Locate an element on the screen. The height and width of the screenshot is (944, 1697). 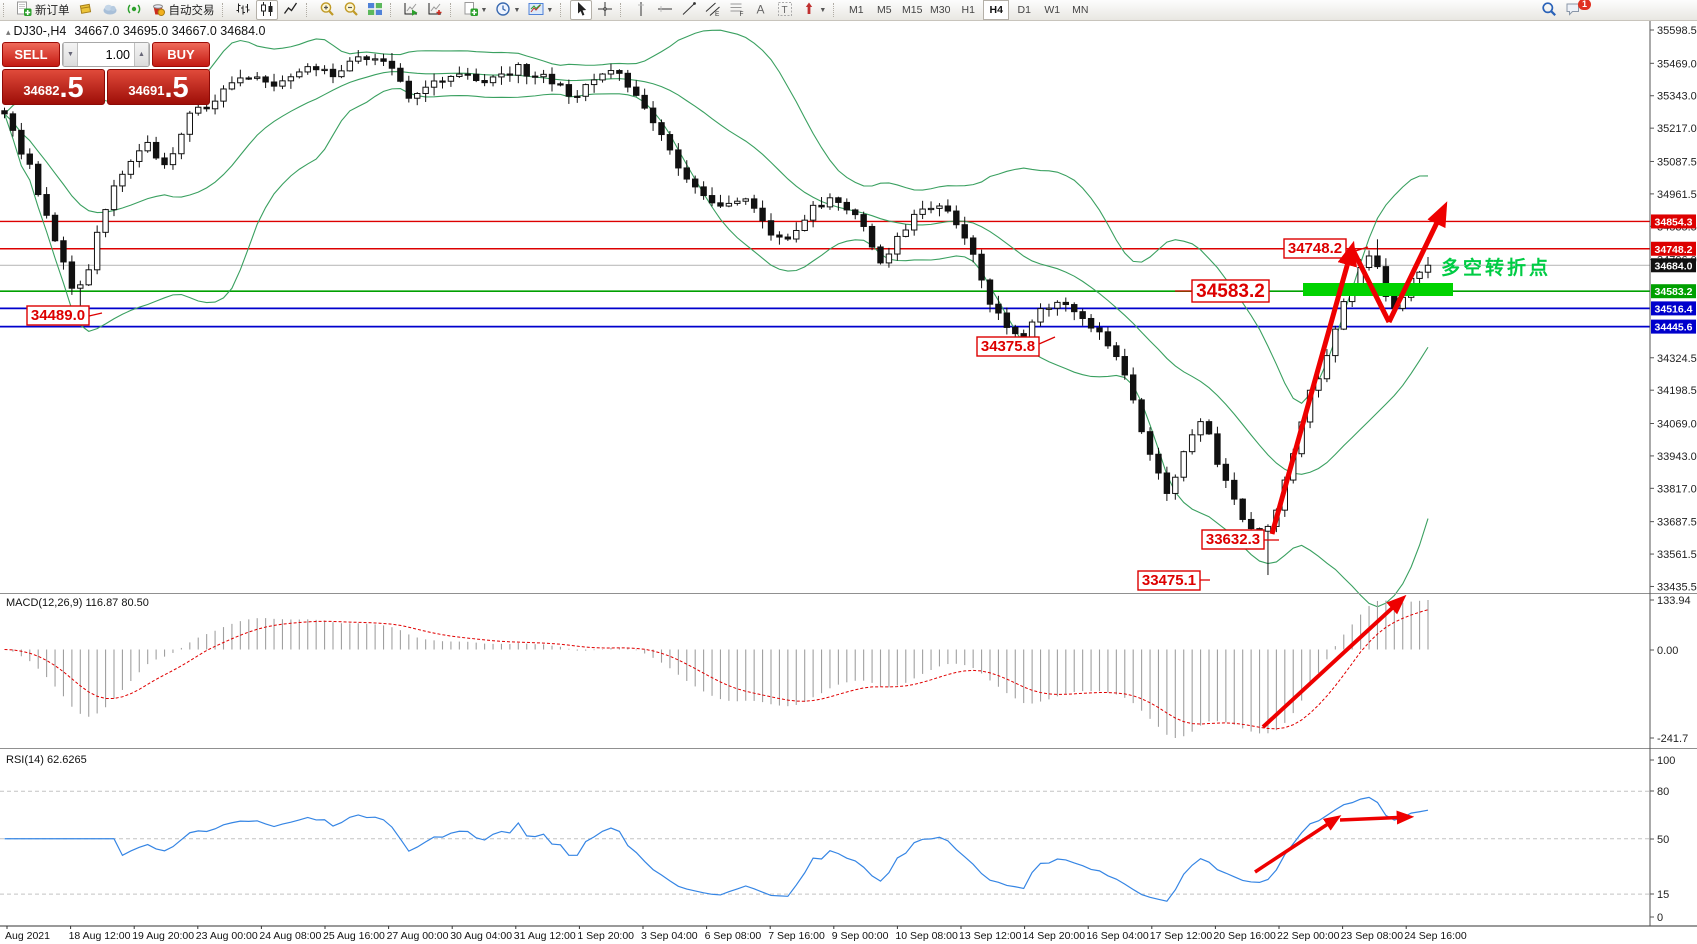
zoom-in-button is located at coordinates (327, 10).